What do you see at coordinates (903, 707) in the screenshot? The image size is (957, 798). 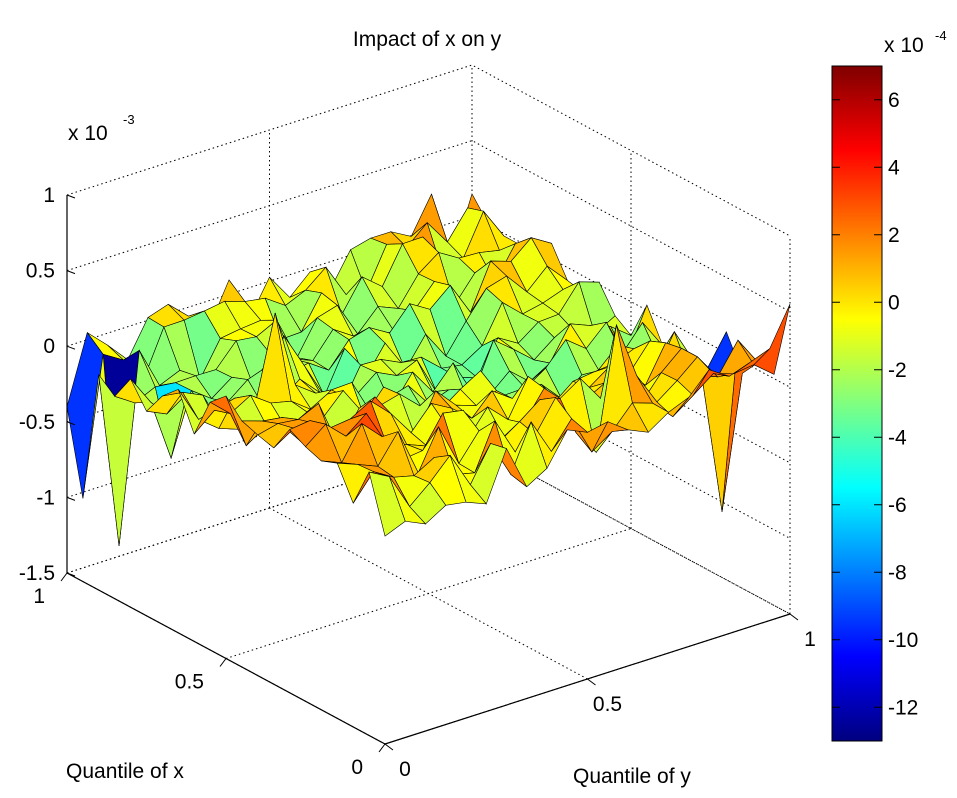 I see `colorbar-tick-label: -12` at bounding box center [903, 707].